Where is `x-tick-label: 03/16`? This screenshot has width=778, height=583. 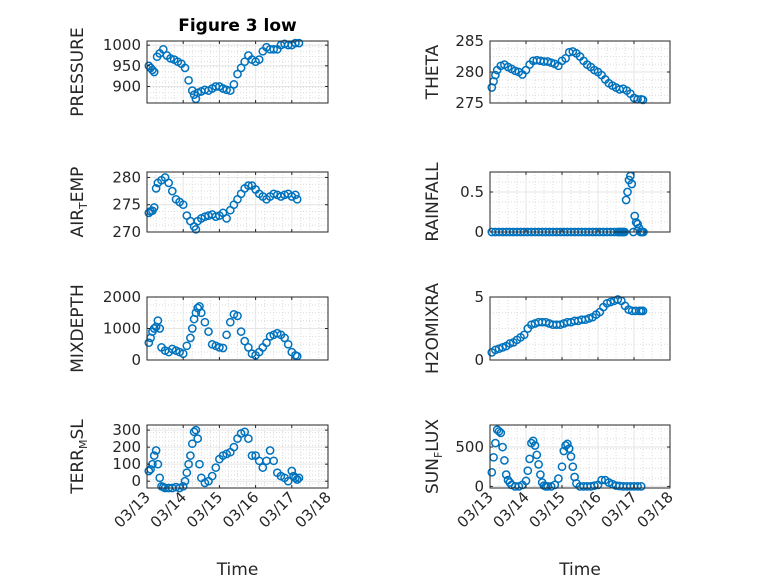 x-tick-label: 03/16 is located at coordinates (583, 509).